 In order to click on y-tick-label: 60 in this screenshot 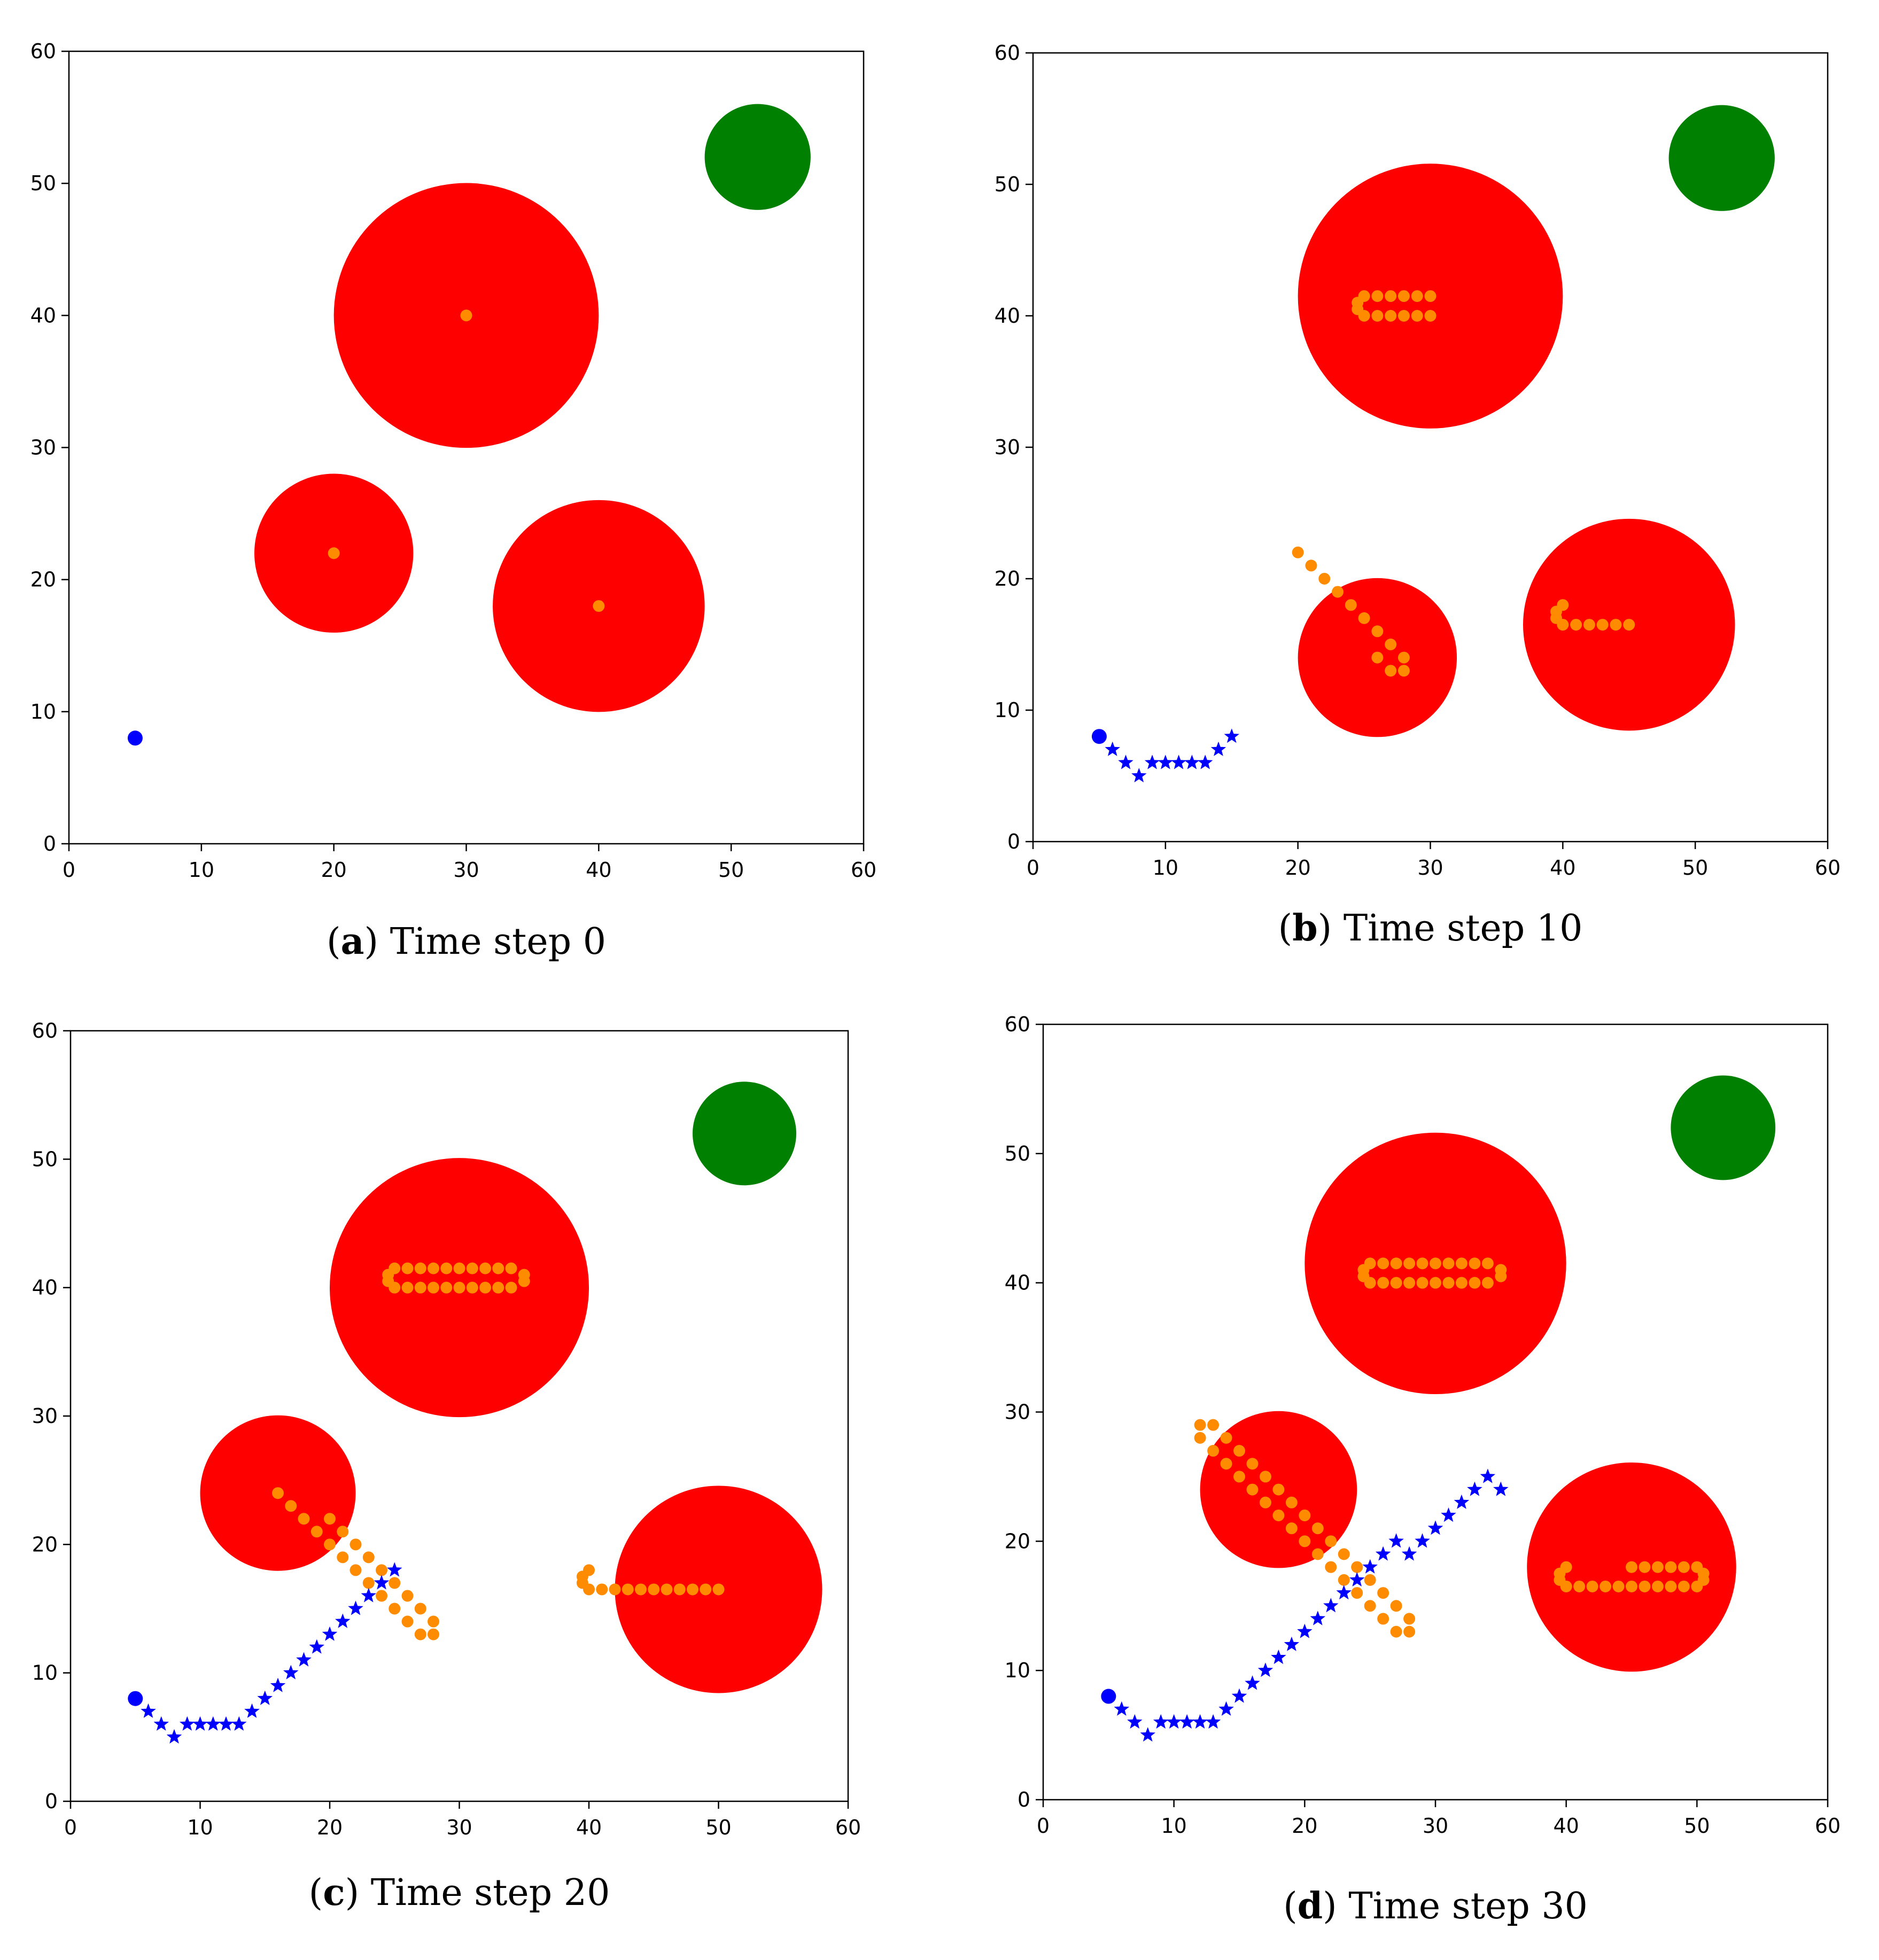, I will do `click(1017, 1024)`.